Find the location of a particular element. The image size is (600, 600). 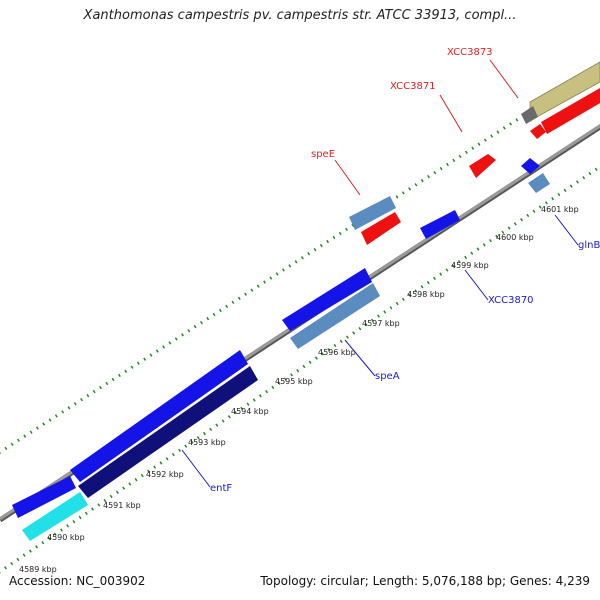

tick-label-4591: 4591 kbp is located at coordinates (122, 505).